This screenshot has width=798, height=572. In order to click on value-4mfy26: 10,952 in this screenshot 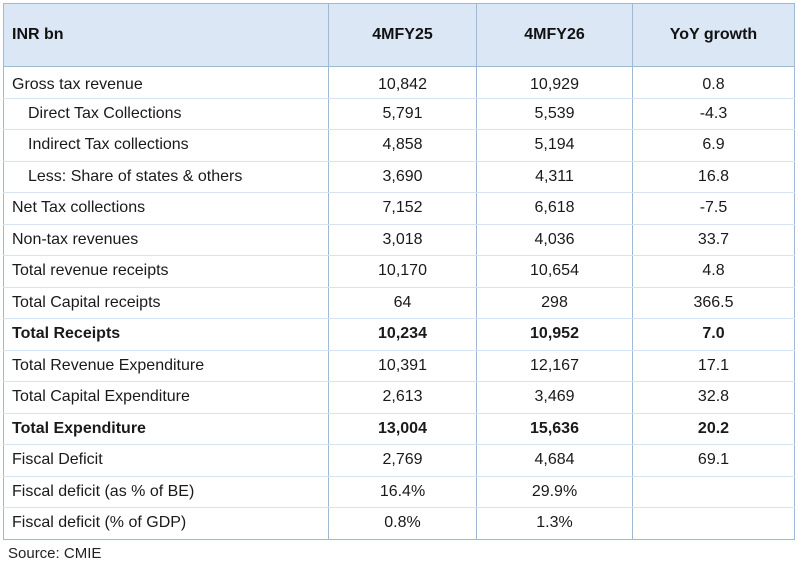, I will do `click(554, 334)`.